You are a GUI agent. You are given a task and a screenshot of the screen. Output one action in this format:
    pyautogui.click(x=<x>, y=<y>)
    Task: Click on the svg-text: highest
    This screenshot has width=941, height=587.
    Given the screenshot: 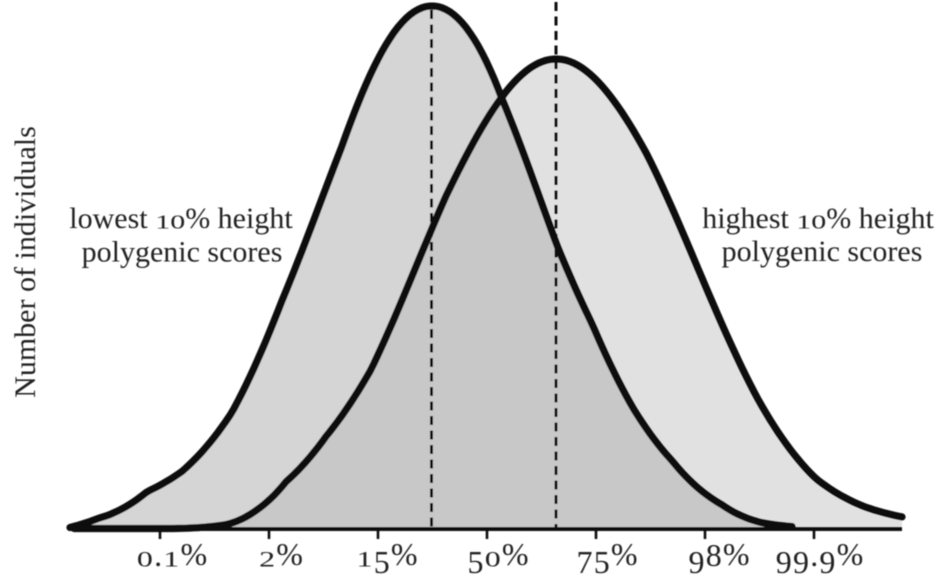 What is the action you would take?
    pyautogui.click(x=749, y=218)
    